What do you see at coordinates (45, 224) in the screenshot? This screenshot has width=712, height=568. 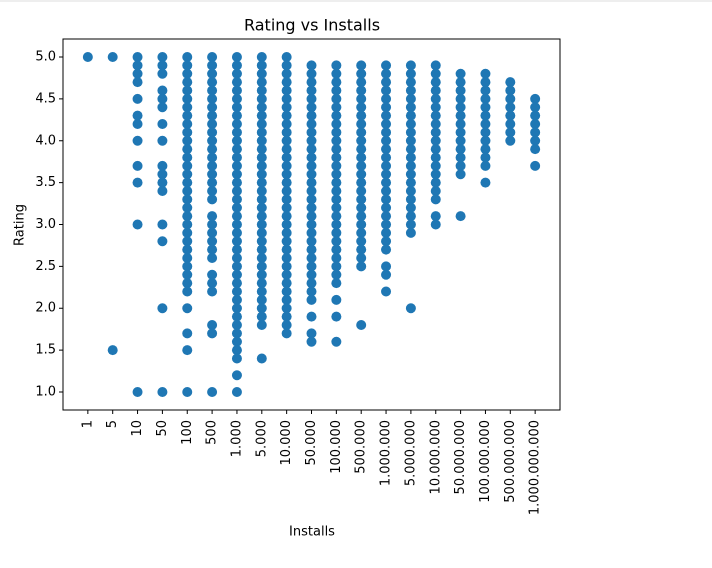 I see `y-tick-label: 3.0` at bounding box center [45, 224].